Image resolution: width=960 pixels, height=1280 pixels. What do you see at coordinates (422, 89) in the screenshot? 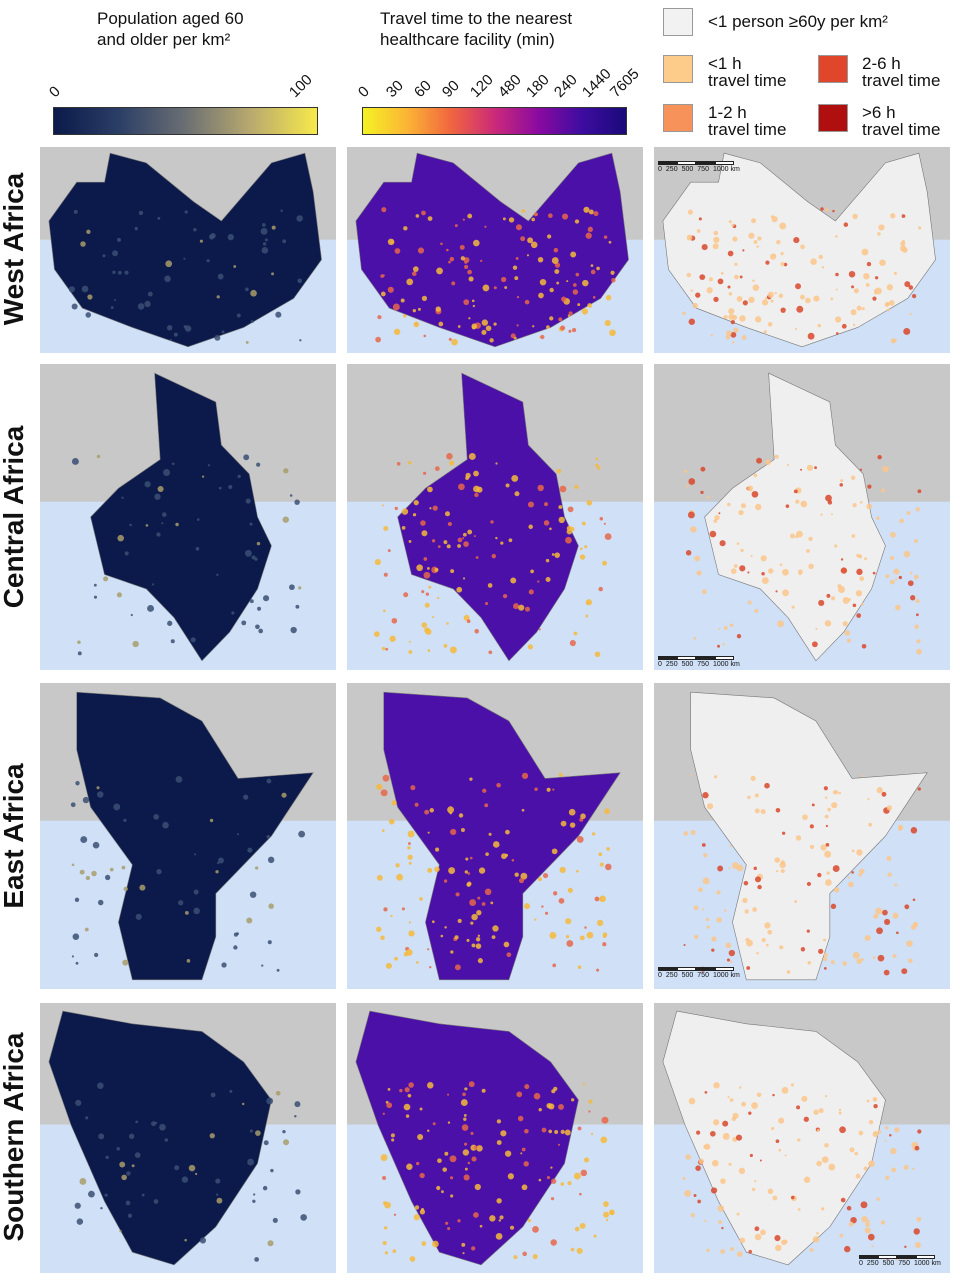
I see `travel-time-tick-60: 60` at bounding box center [422, 89].